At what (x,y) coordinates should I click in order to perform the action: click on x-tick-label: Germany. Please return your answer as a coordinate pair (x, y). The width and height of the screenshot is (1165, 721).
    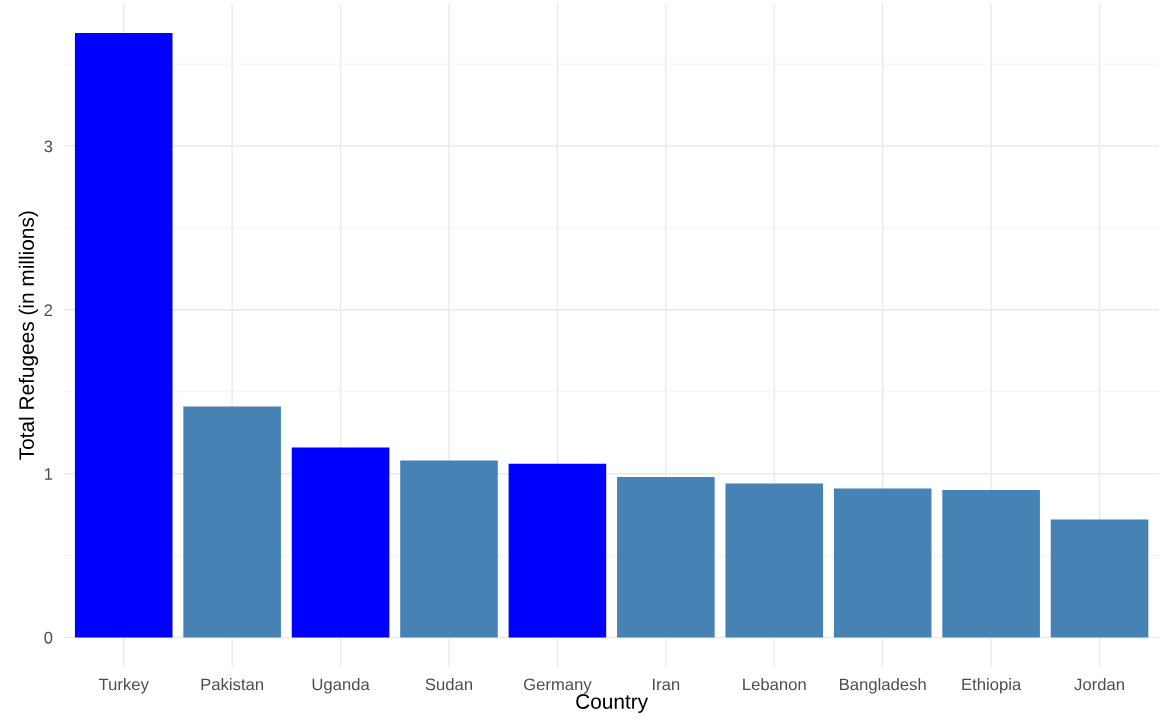
    Looking at the image, I should click on (557, 686).